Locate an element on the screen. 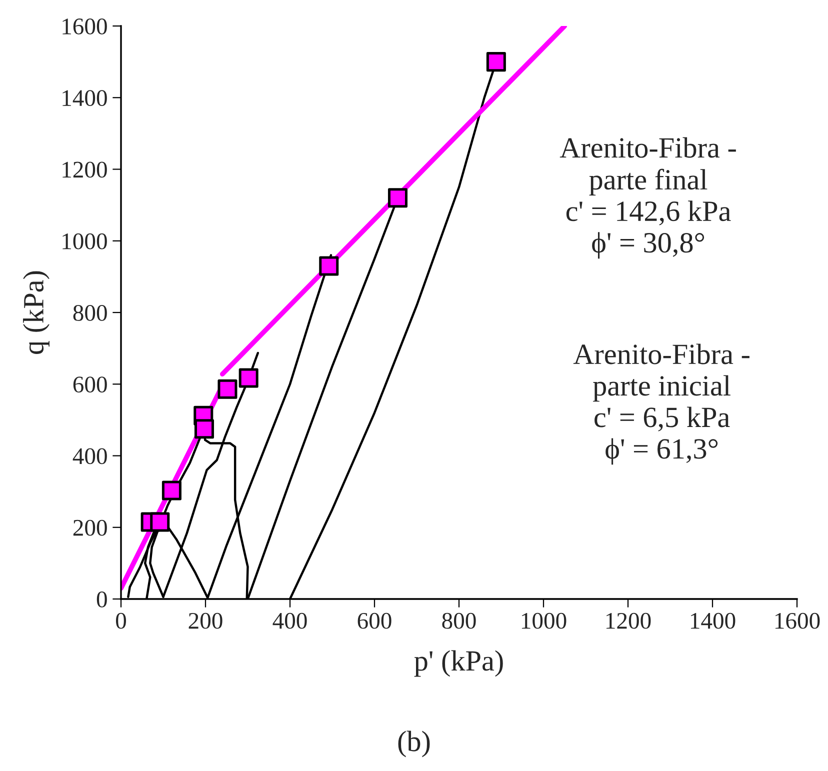  x-tick-label: 800 is located at coordinates (459, 620).